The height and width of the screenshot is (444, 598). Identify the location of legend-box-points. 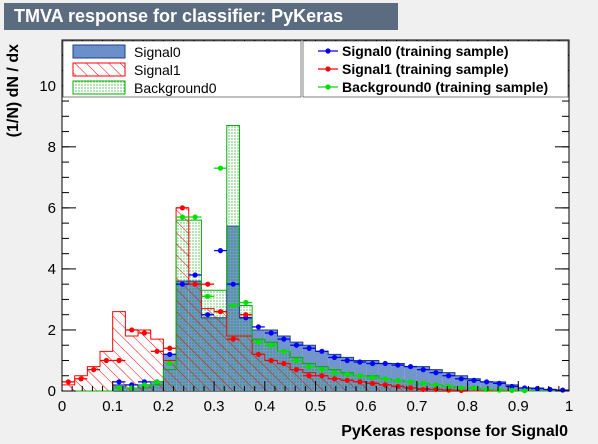
(435, 69).